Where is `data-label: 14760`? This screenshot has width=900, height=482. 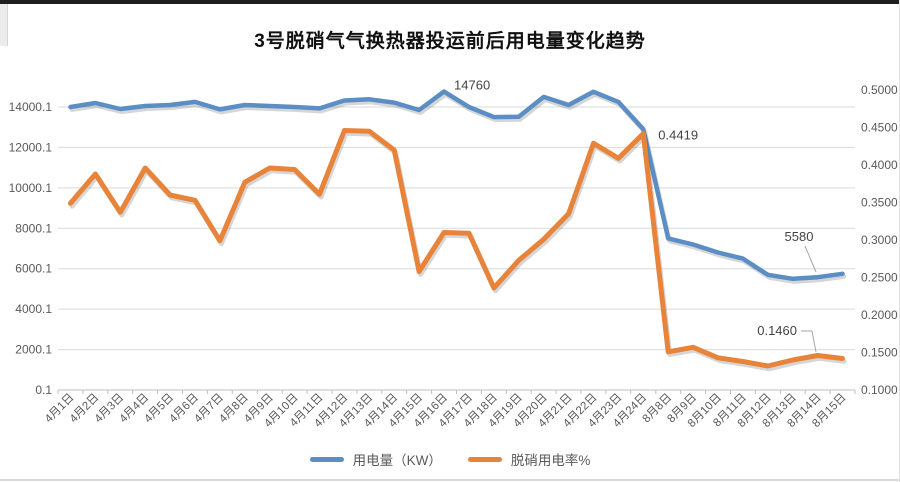
data-label: 14760 is located at coordinates (472, 85).